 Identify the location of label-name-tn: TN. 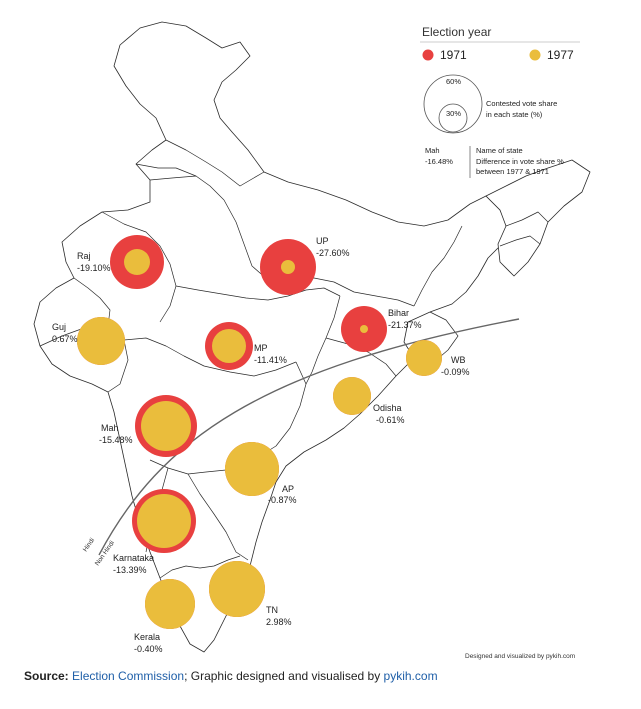
(272, 610).